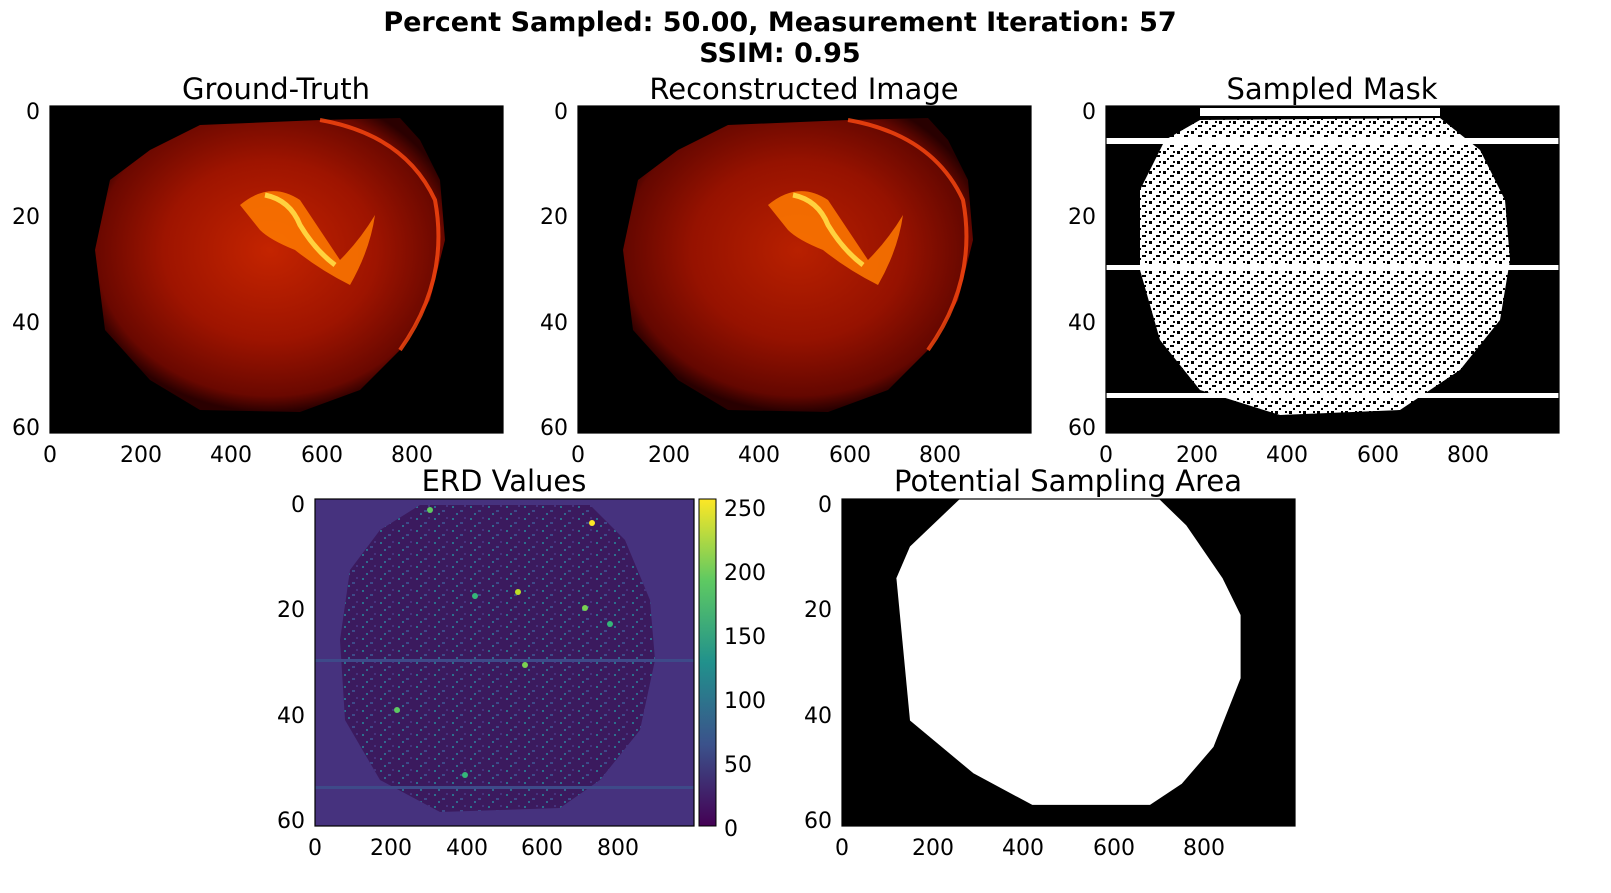 This screenshot has width=1611, height=893. Describe the element at coordinates (26, 270) in the screenshot. I see `ground-truth-y-ticks: 0 20 40 60` at that location.